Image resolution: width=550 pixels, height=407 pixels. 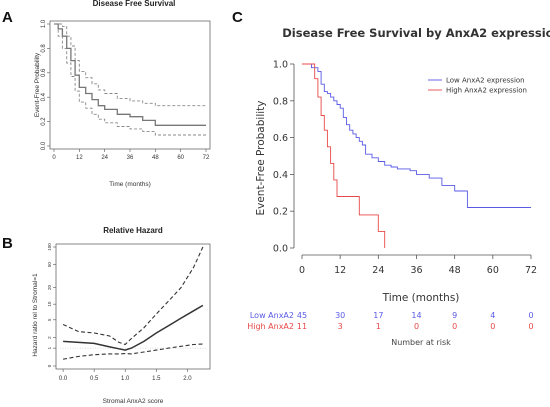 I want to click on panel-b-ytick-label: 50, so click(x=49, y=265).